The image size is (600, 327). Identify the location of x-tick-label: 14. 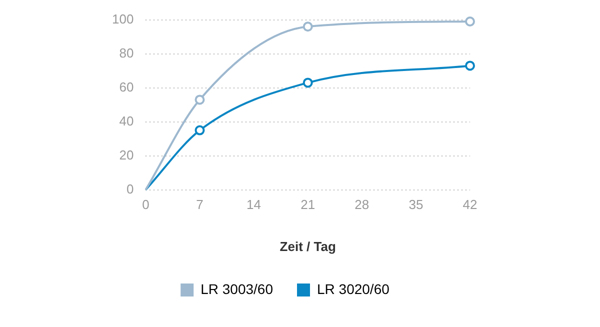
(254, 204).